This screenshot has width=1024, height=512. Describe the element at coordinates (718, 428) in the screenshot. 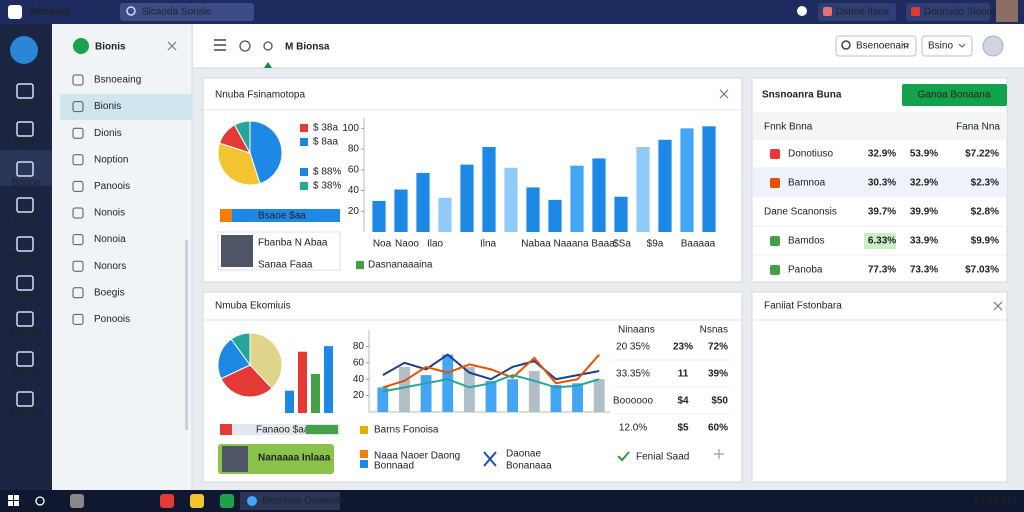

I see `table-cell: 60%` at that location.